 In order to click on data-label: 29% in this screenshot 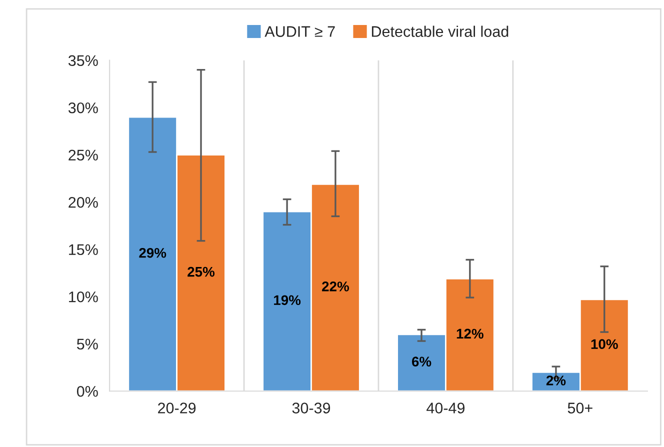, I will do `click(152, 253)`.